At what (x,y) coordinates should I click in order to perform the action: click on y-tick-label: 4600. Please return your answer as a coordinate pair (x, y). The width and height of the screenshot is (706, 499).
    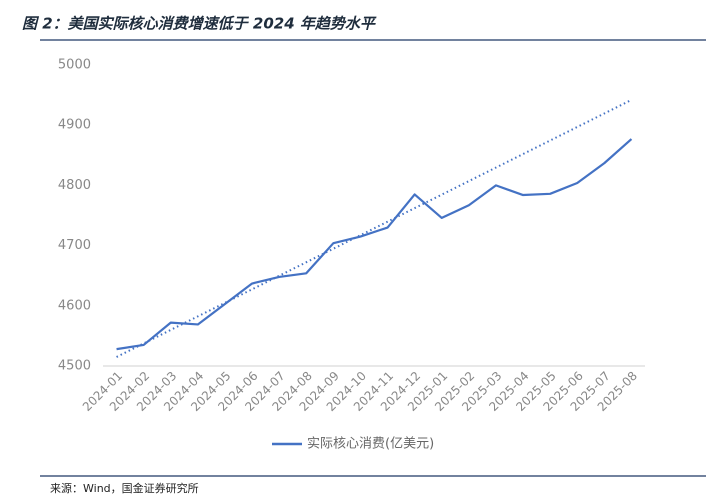
    Looking at the image, I should click on (74, 305).